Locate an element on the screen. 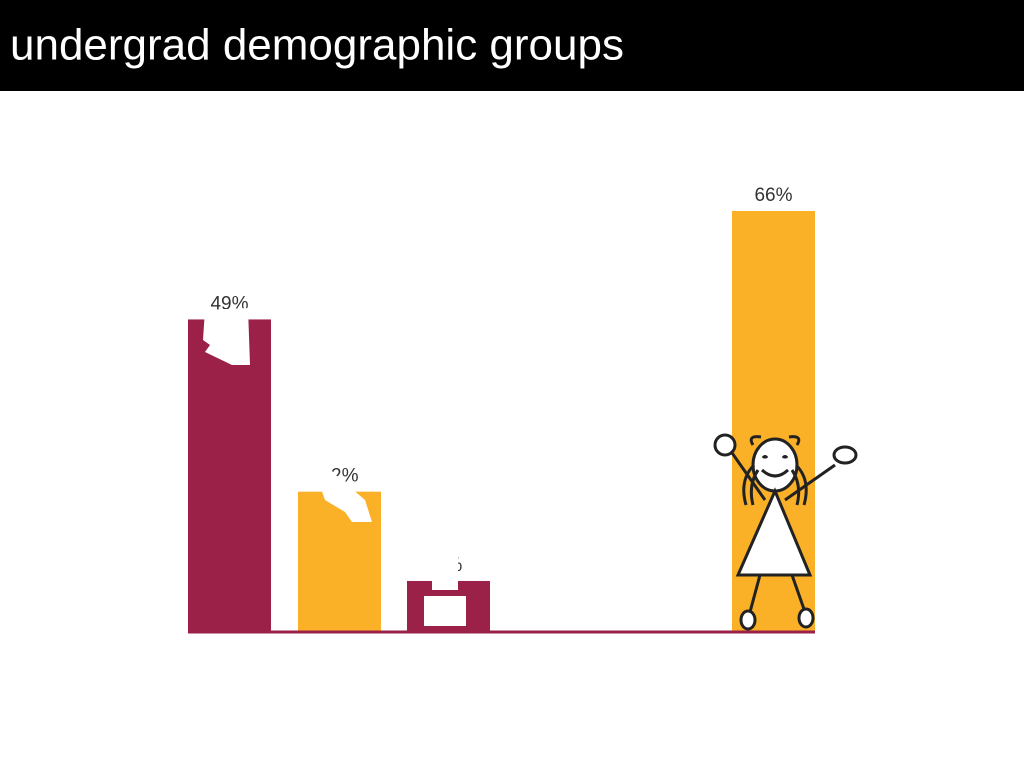 This screenshot has height=768, width=1024. slide-title: undergrad demographic groups is located at coordinates (317, 45).